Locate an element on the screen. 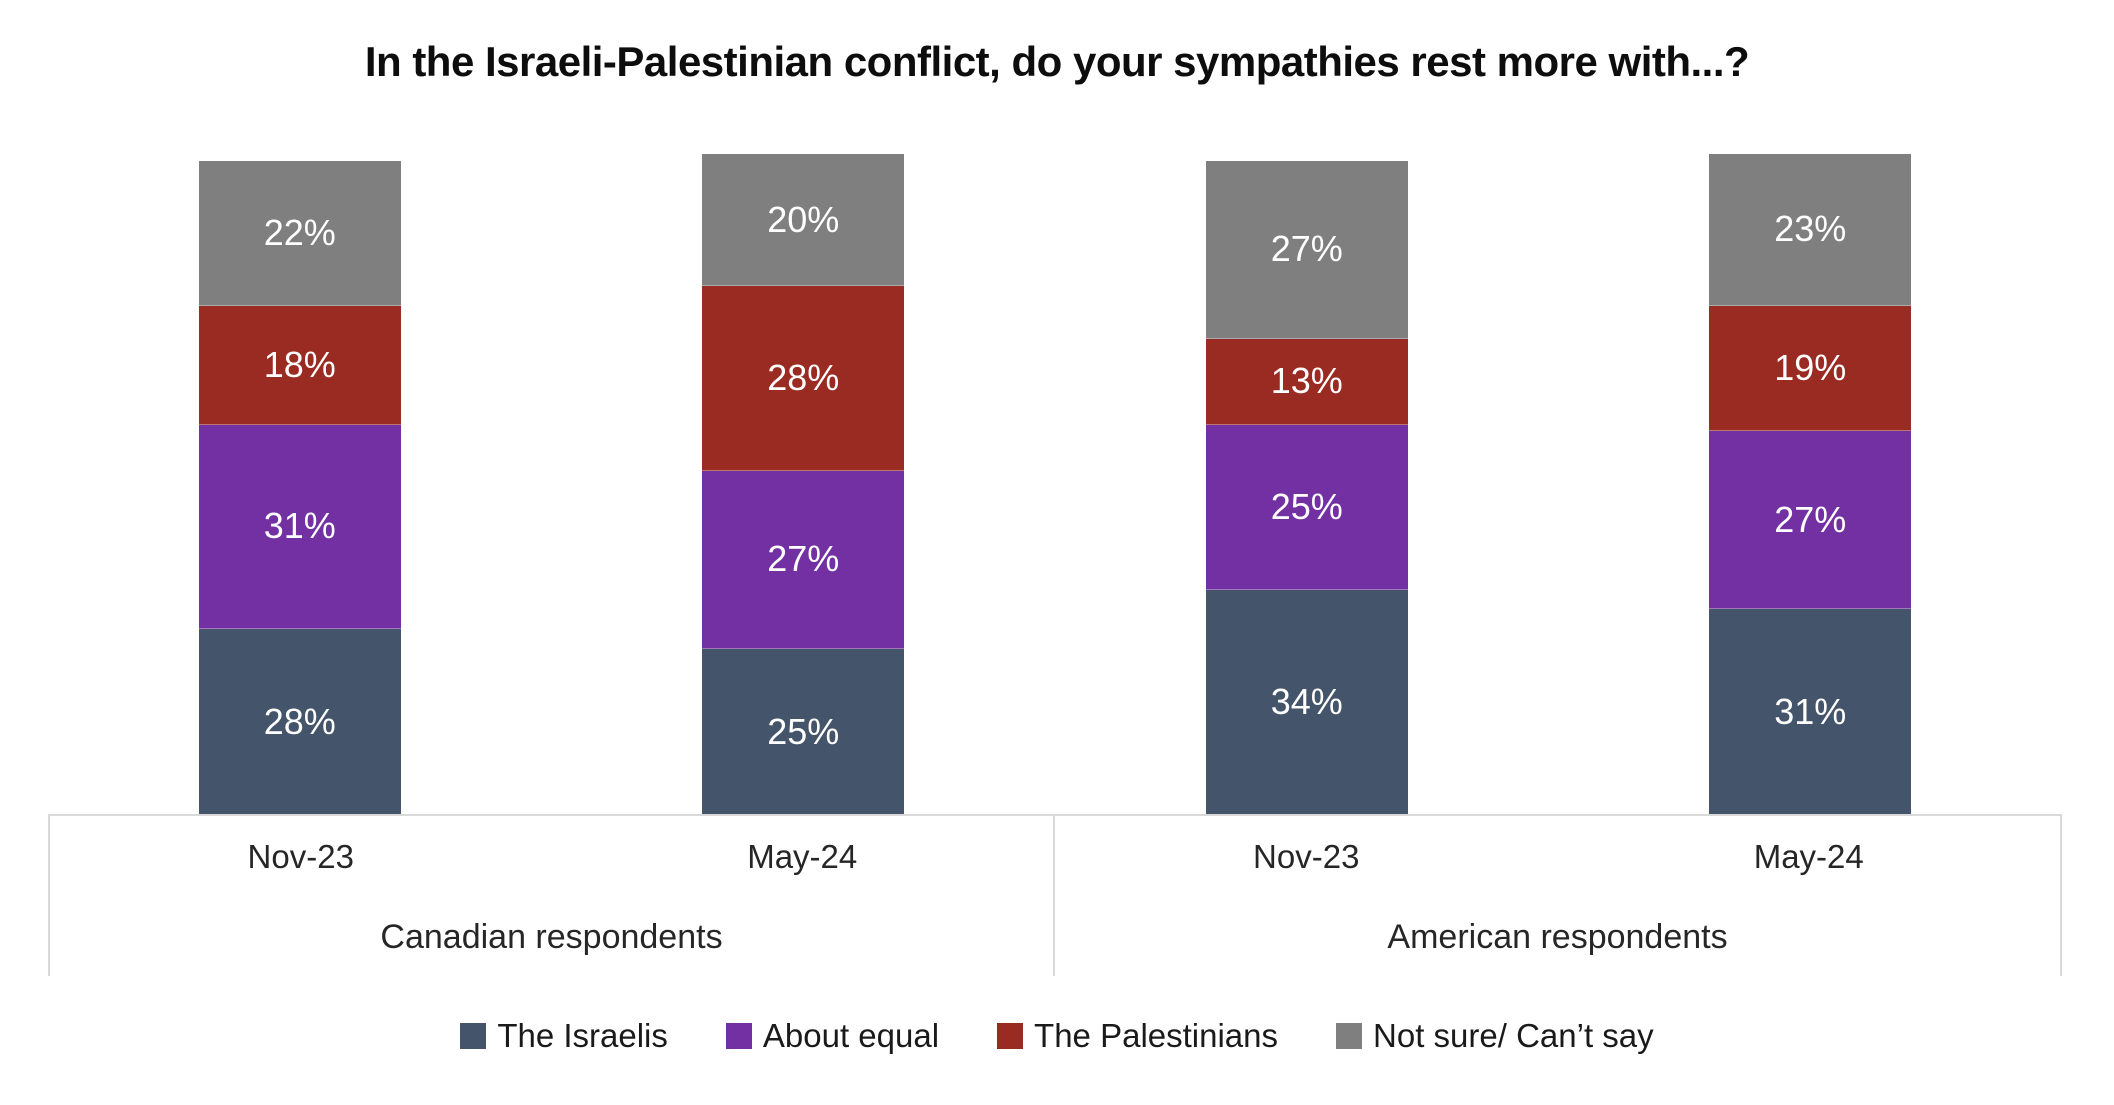  axis-group-label-american: American respondents is located at coordinates (1557, 936).